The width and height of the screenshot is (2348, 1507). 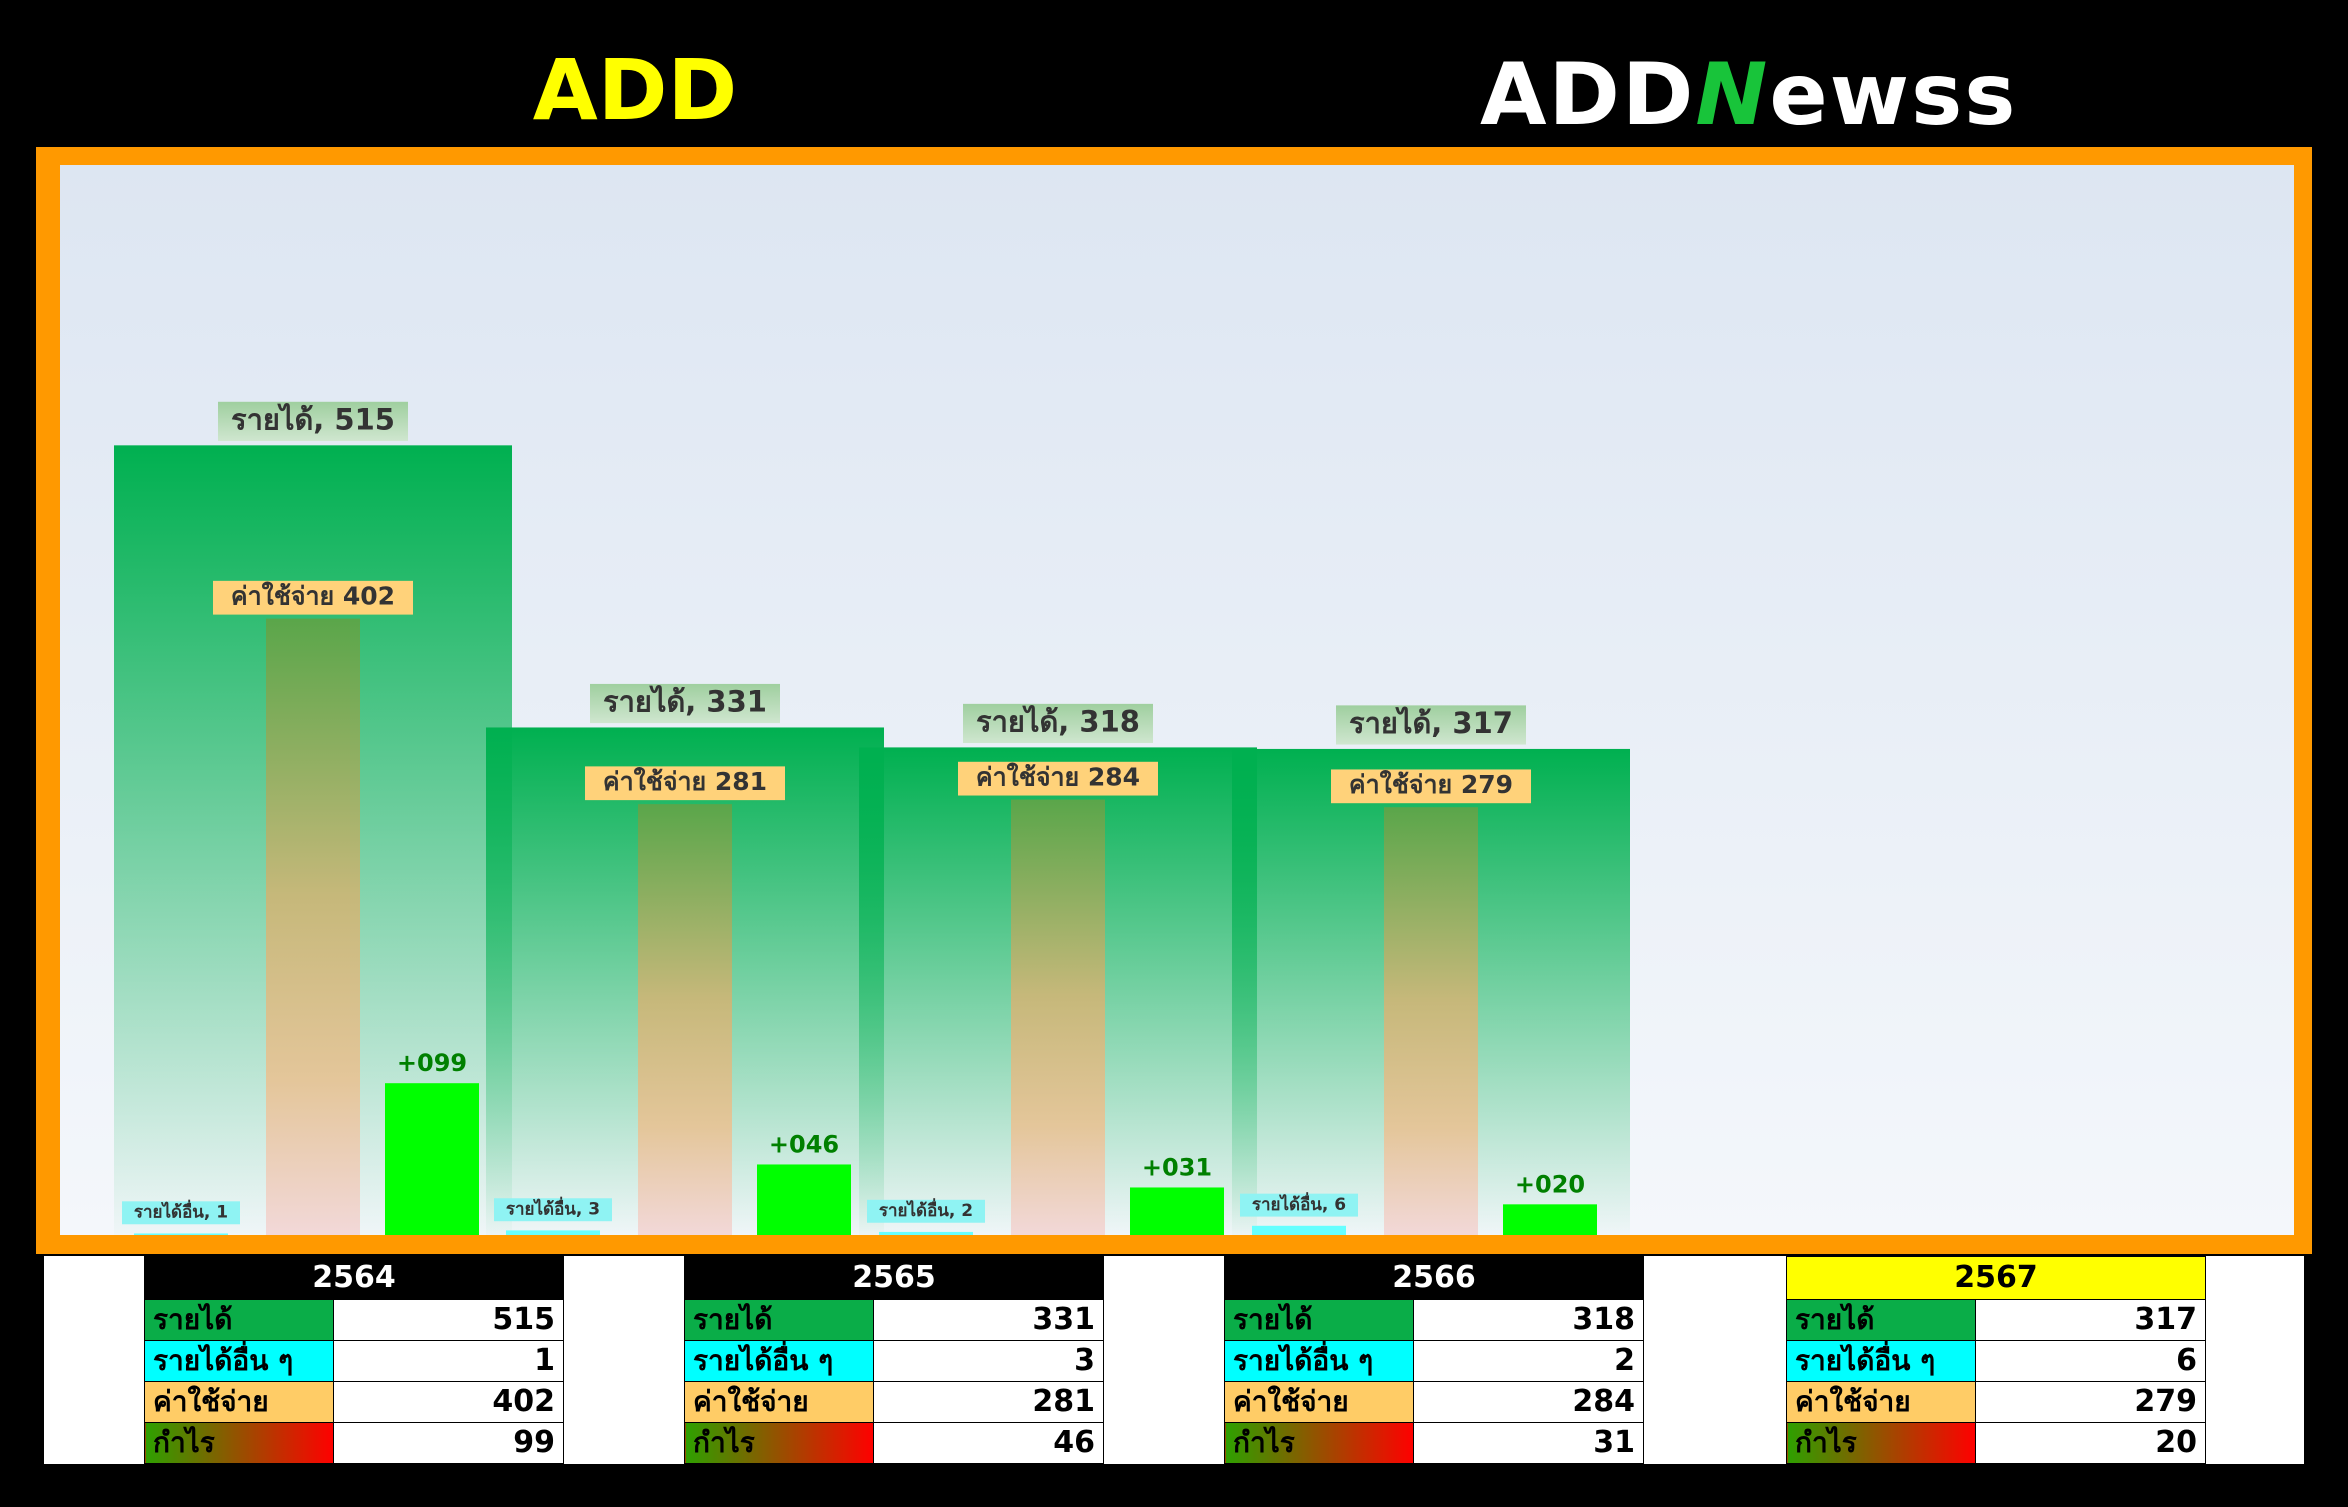 What do you see at coordinates (448, 1402) in the screenshot?
I see `table-row-value: 402` at bounding box center [448, 1402].